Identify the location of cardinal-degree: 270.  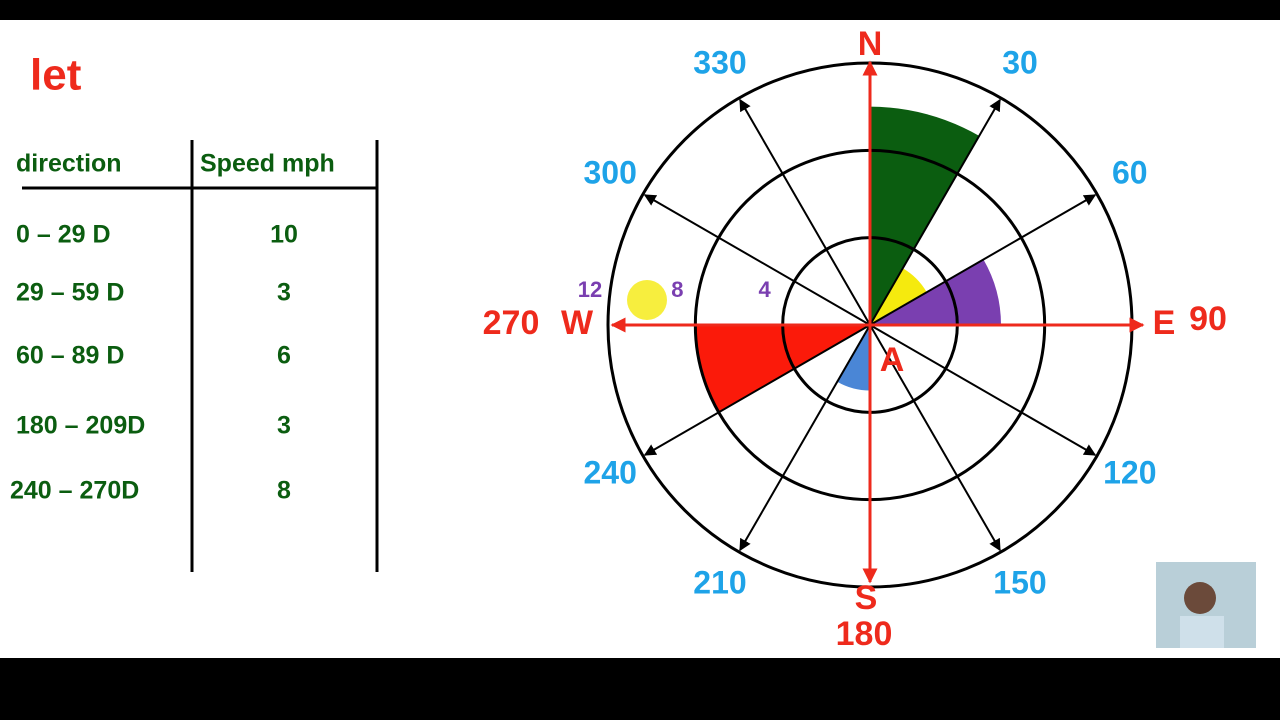
(511, 323).